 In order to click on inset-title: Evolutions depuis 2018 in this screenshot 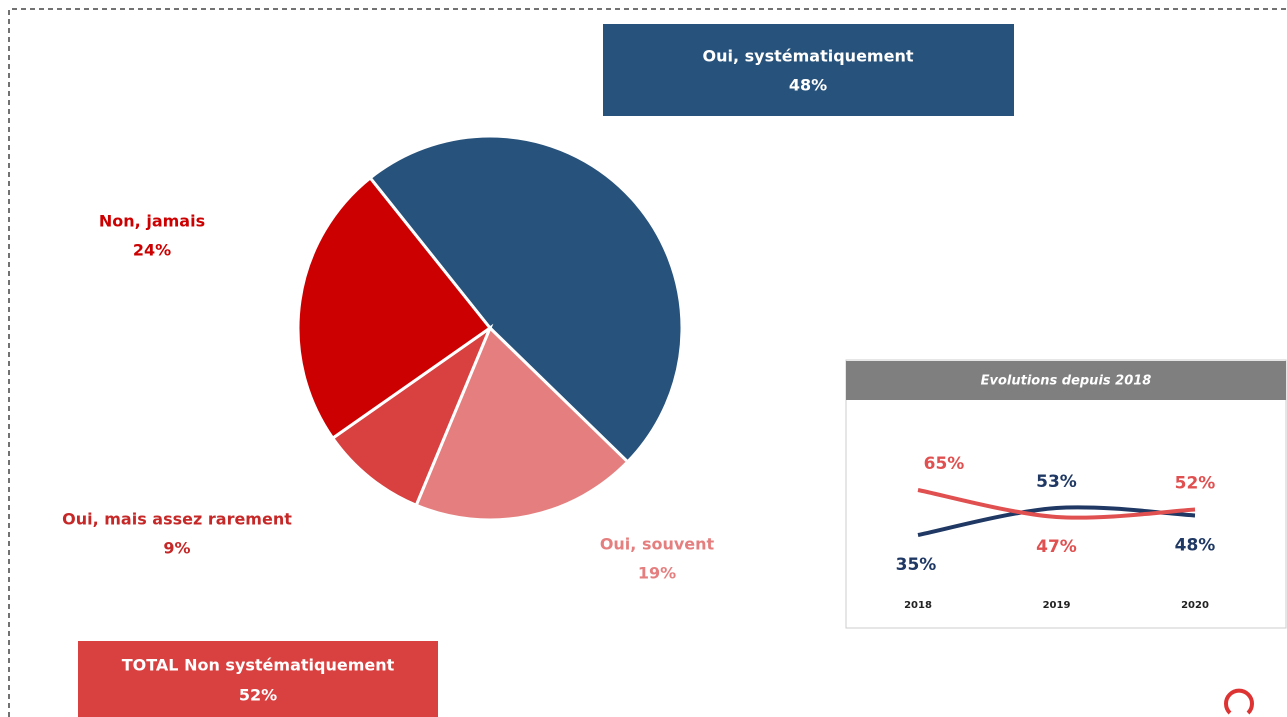, I will do `click(1066, 381)`.